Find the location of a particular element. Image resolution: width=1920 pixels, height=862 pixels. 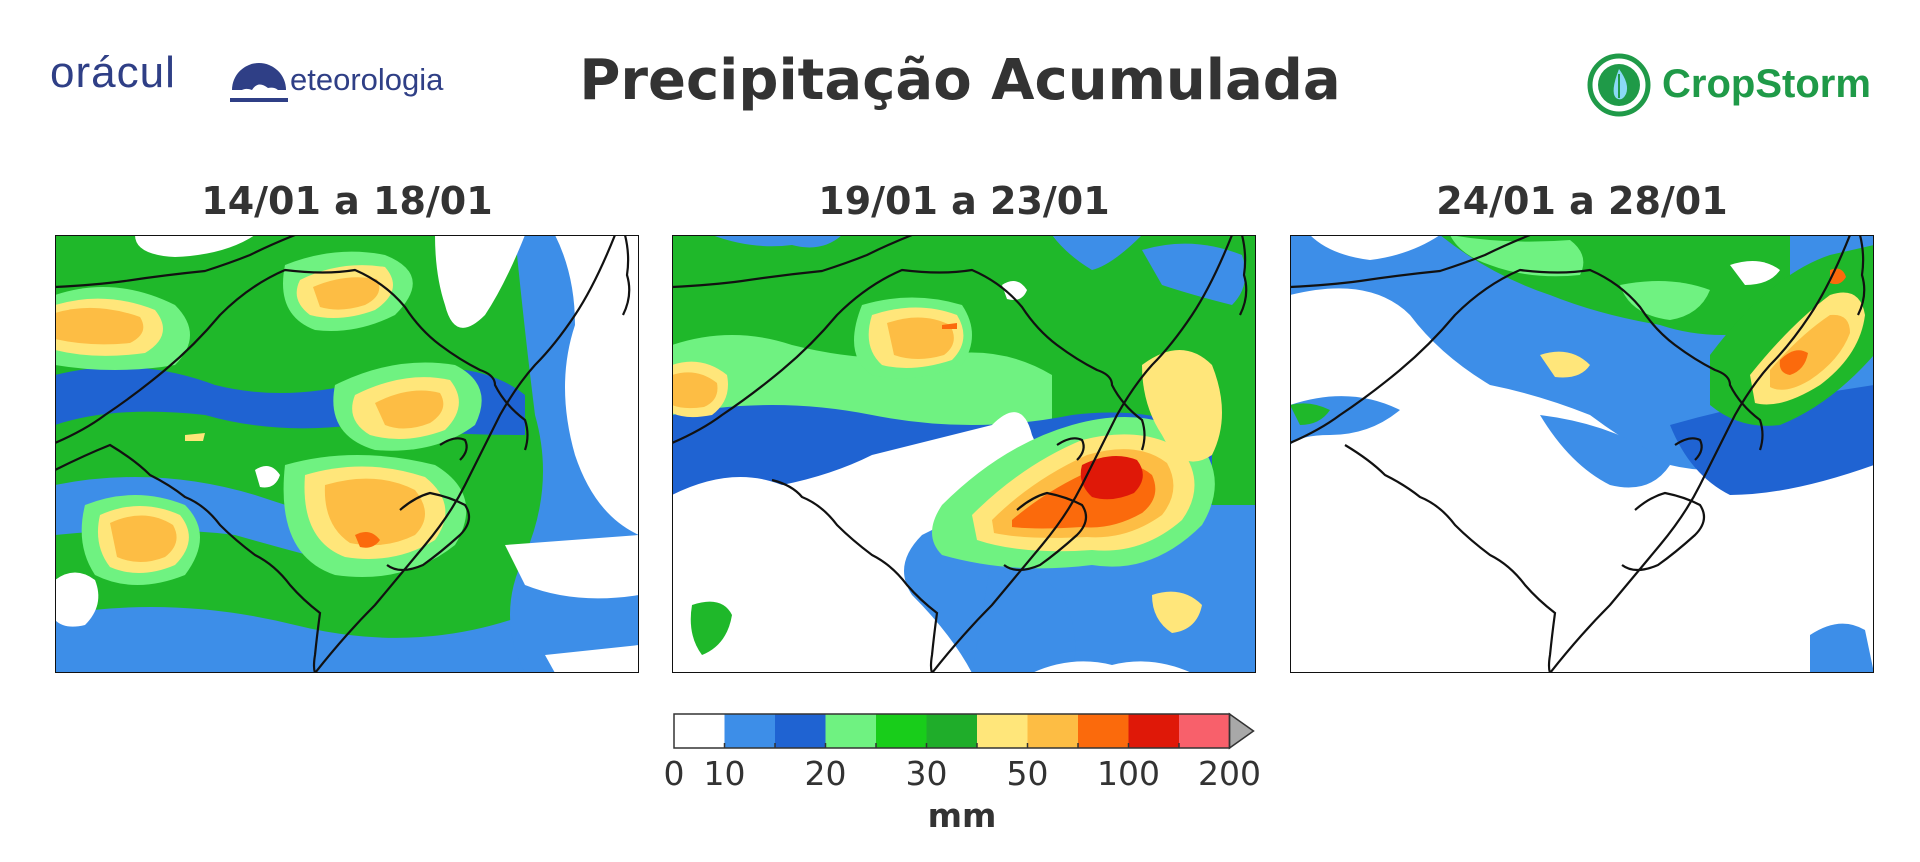

colorbar-tick-label: 50 is located at coordinates (1027, 773).